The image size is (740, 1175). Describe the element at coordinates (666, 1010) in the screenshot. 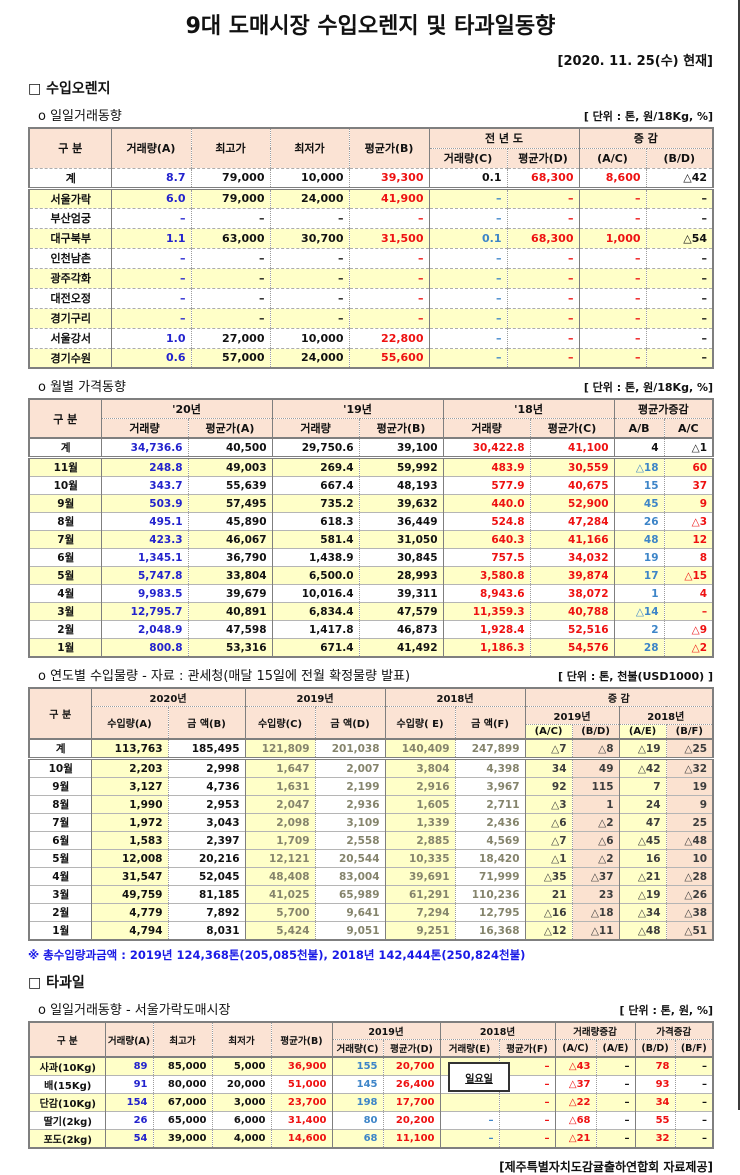

I see `unit-label-other: [ 단위 : 톤, 원, %]` at that location.